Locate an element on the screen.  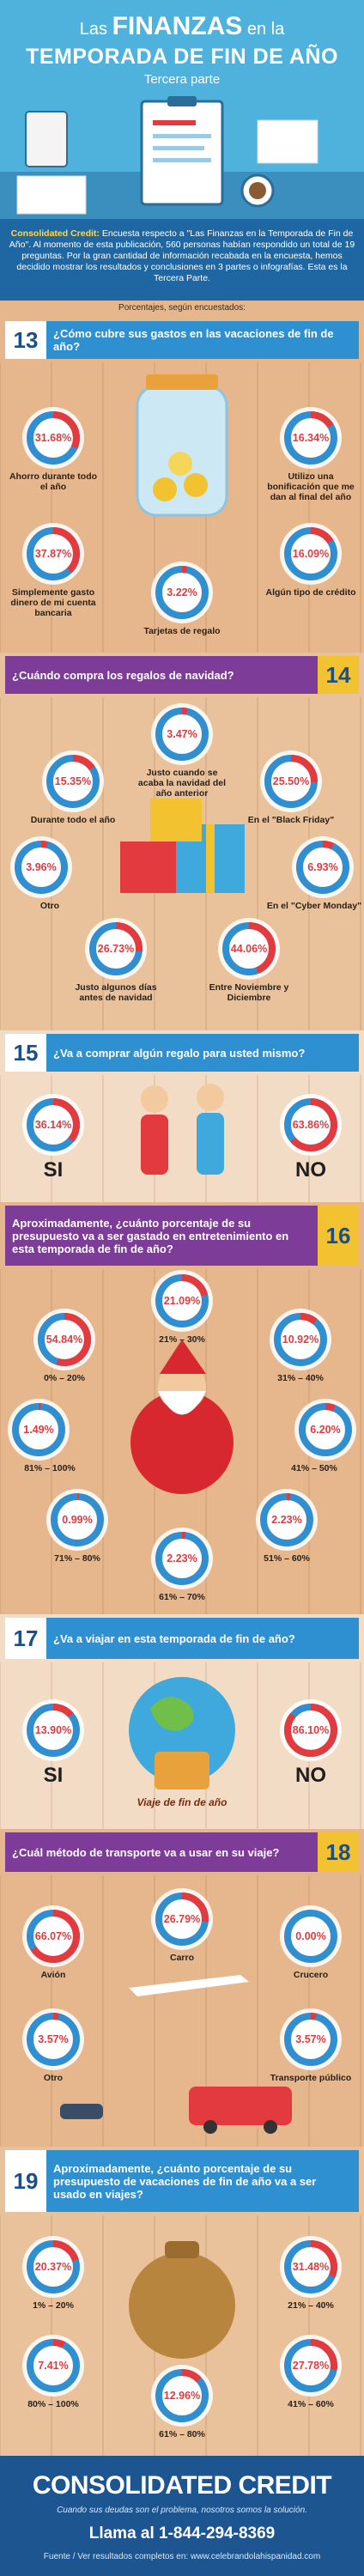
person-head is located at coordinates (155, 1099).